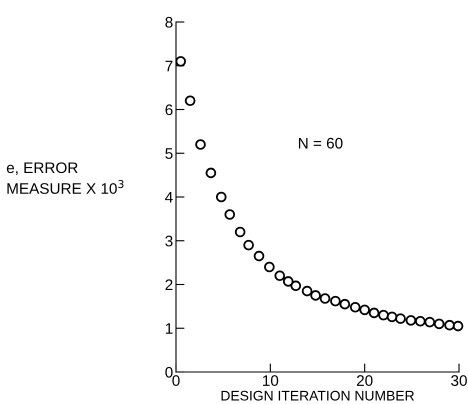 The height and width of the screenshot is (404, 468). What do you see at coordinates (169, 241) in the screenshot?
I see `y-tick-label: 3` at bounding box center [169, 241].